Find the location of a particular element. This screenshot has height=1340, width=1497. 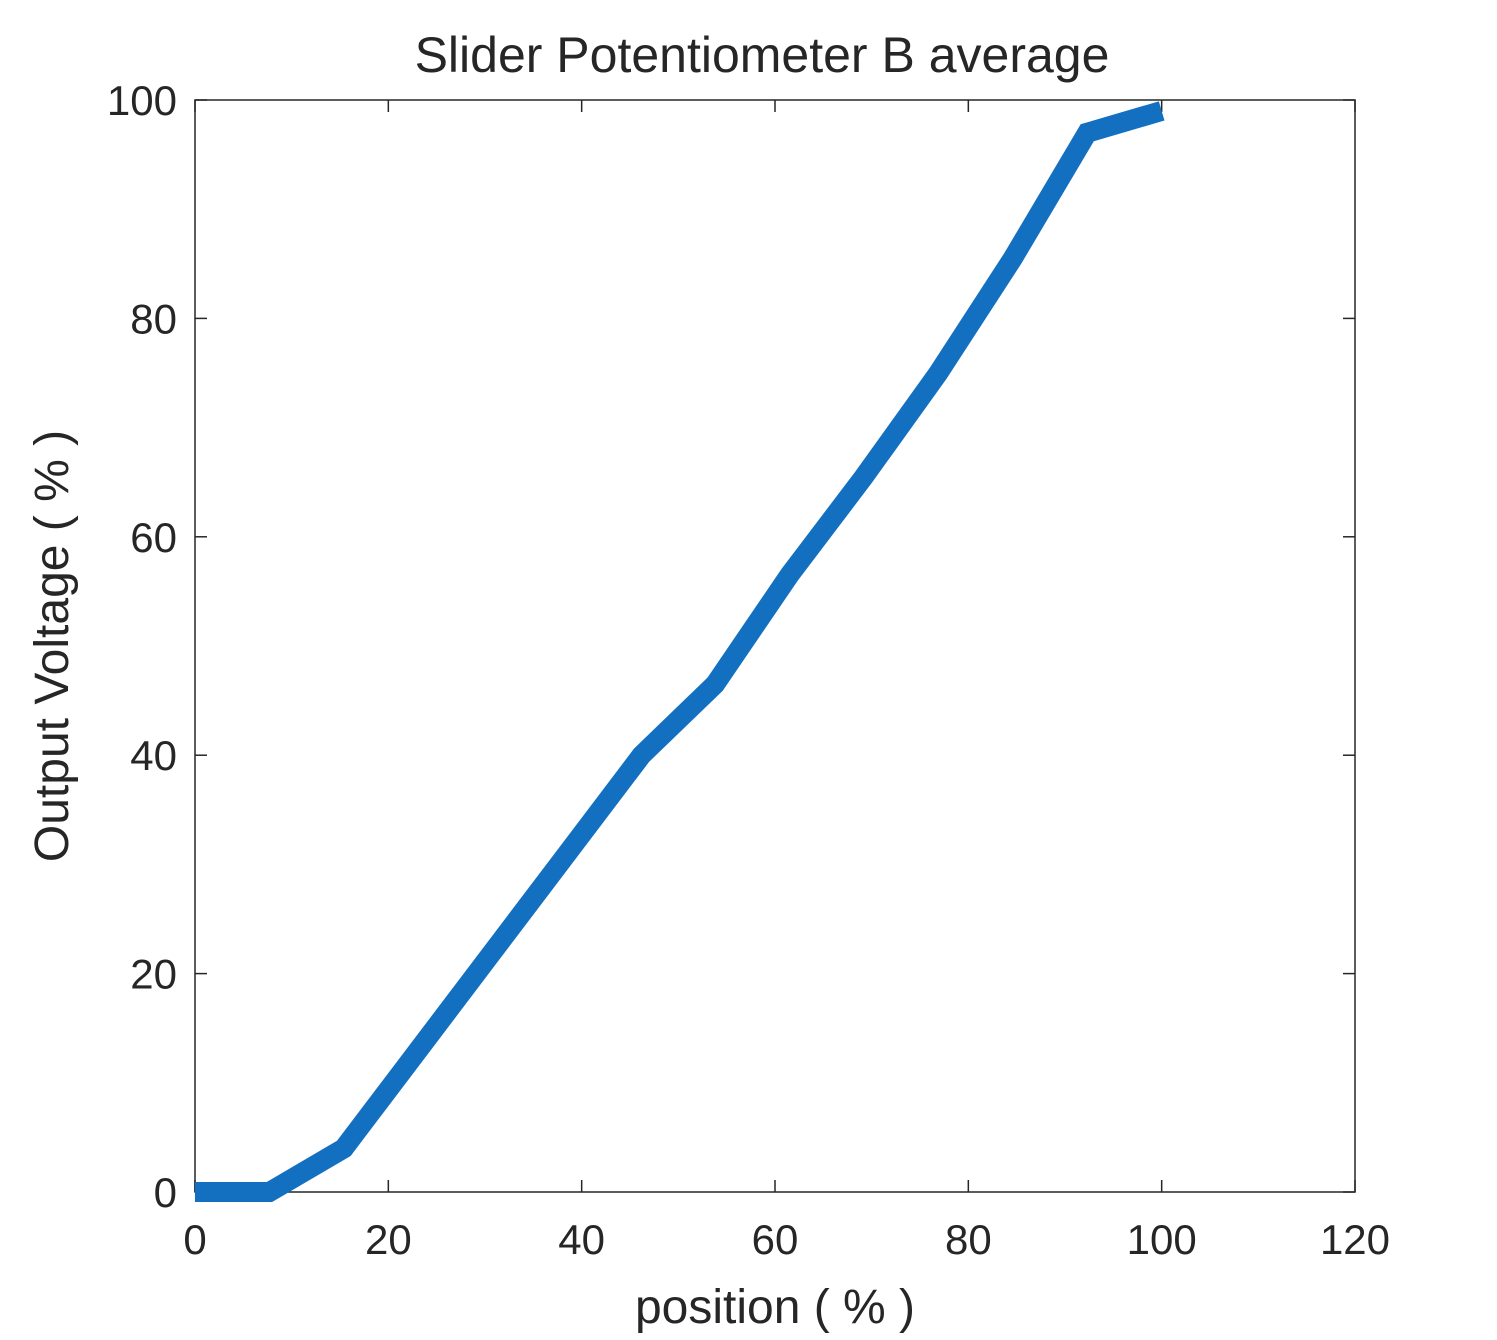

x-tick-label: 40 is located at coordinates (581, 1239).